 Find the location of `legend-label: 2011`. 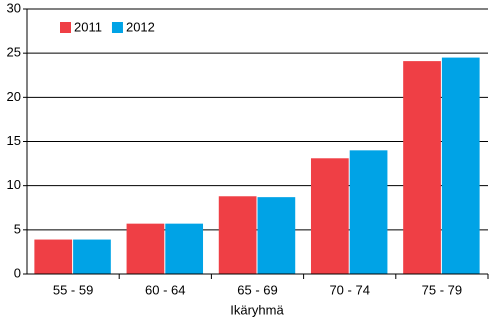

legend-label: 2011 is located at coordinates (88, 26).